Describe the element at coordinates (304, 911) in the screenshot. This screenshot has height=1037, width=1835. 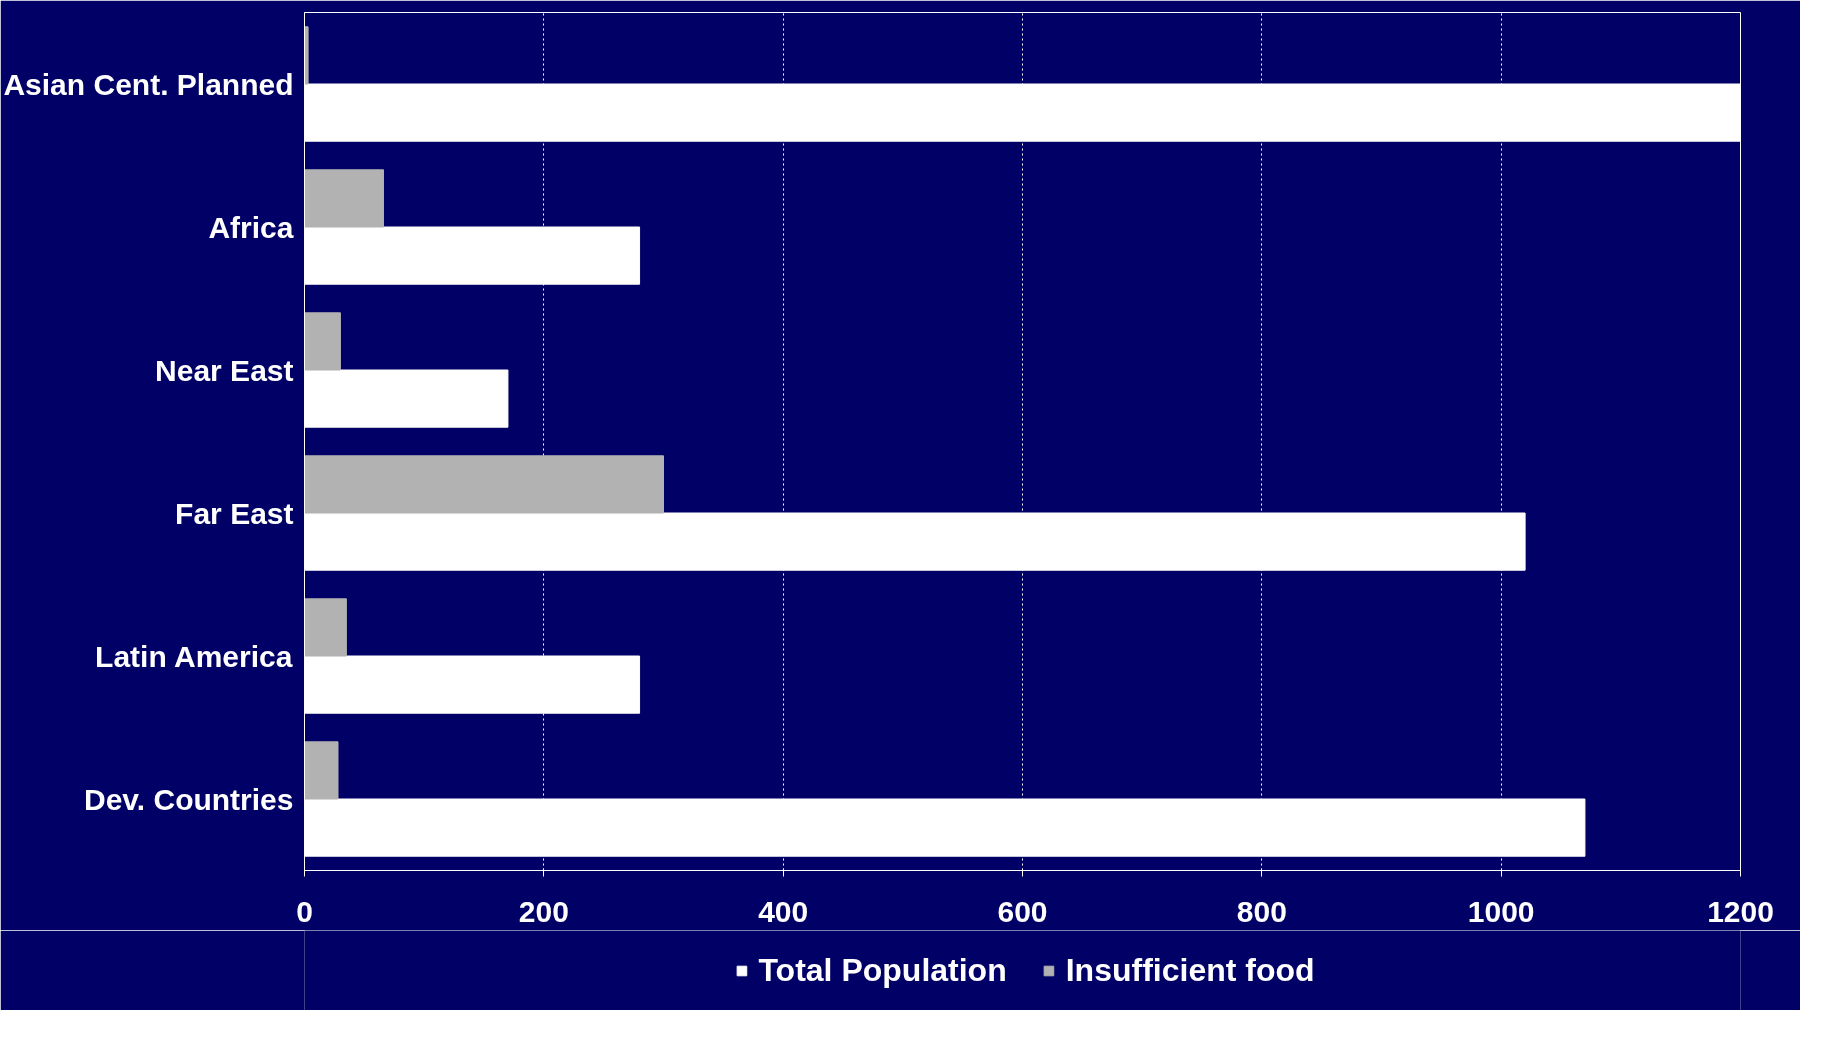
I see `x-tick-label: 0` at that location.